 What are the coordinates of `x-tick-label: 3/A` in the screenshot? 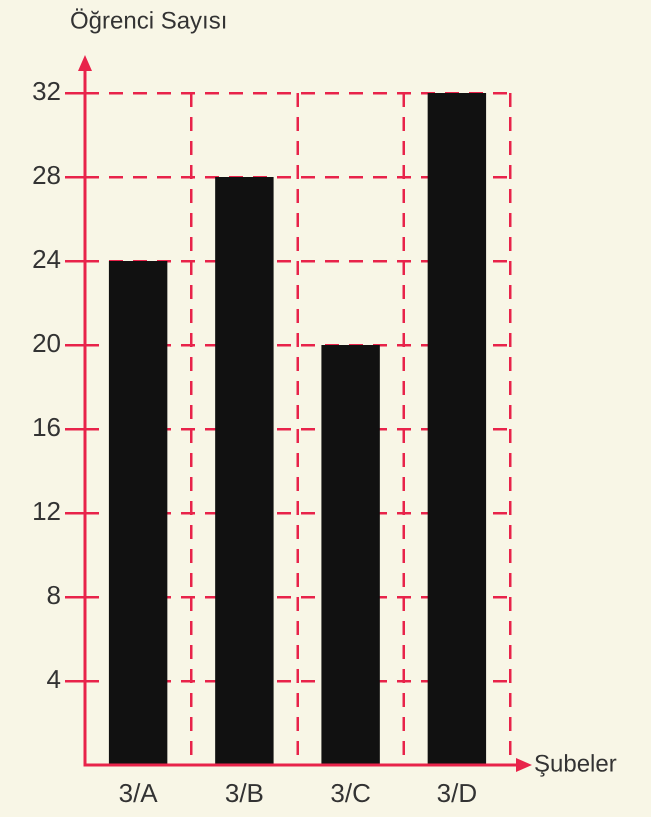 It's located at (138, 793).